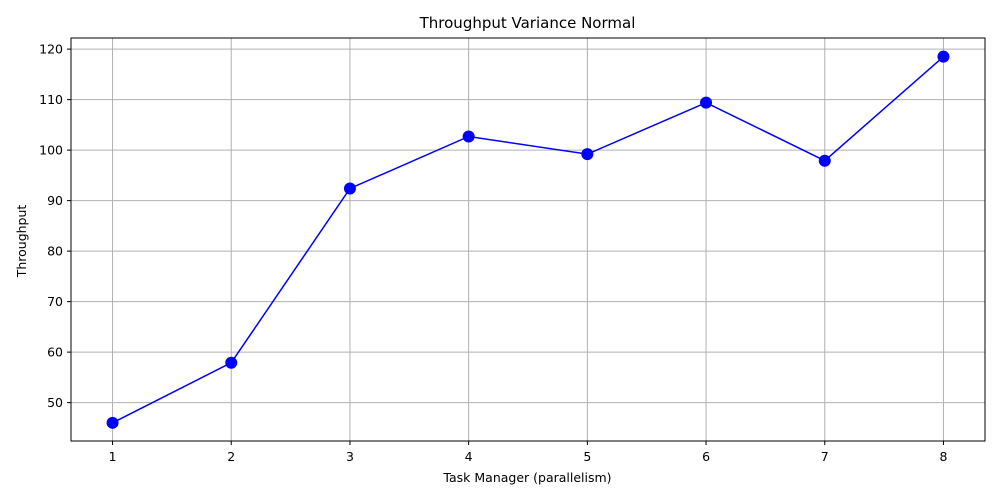 This screenshot has height=500, width=1000. I want to click on x-tick-label: 8, so click(943, 456).